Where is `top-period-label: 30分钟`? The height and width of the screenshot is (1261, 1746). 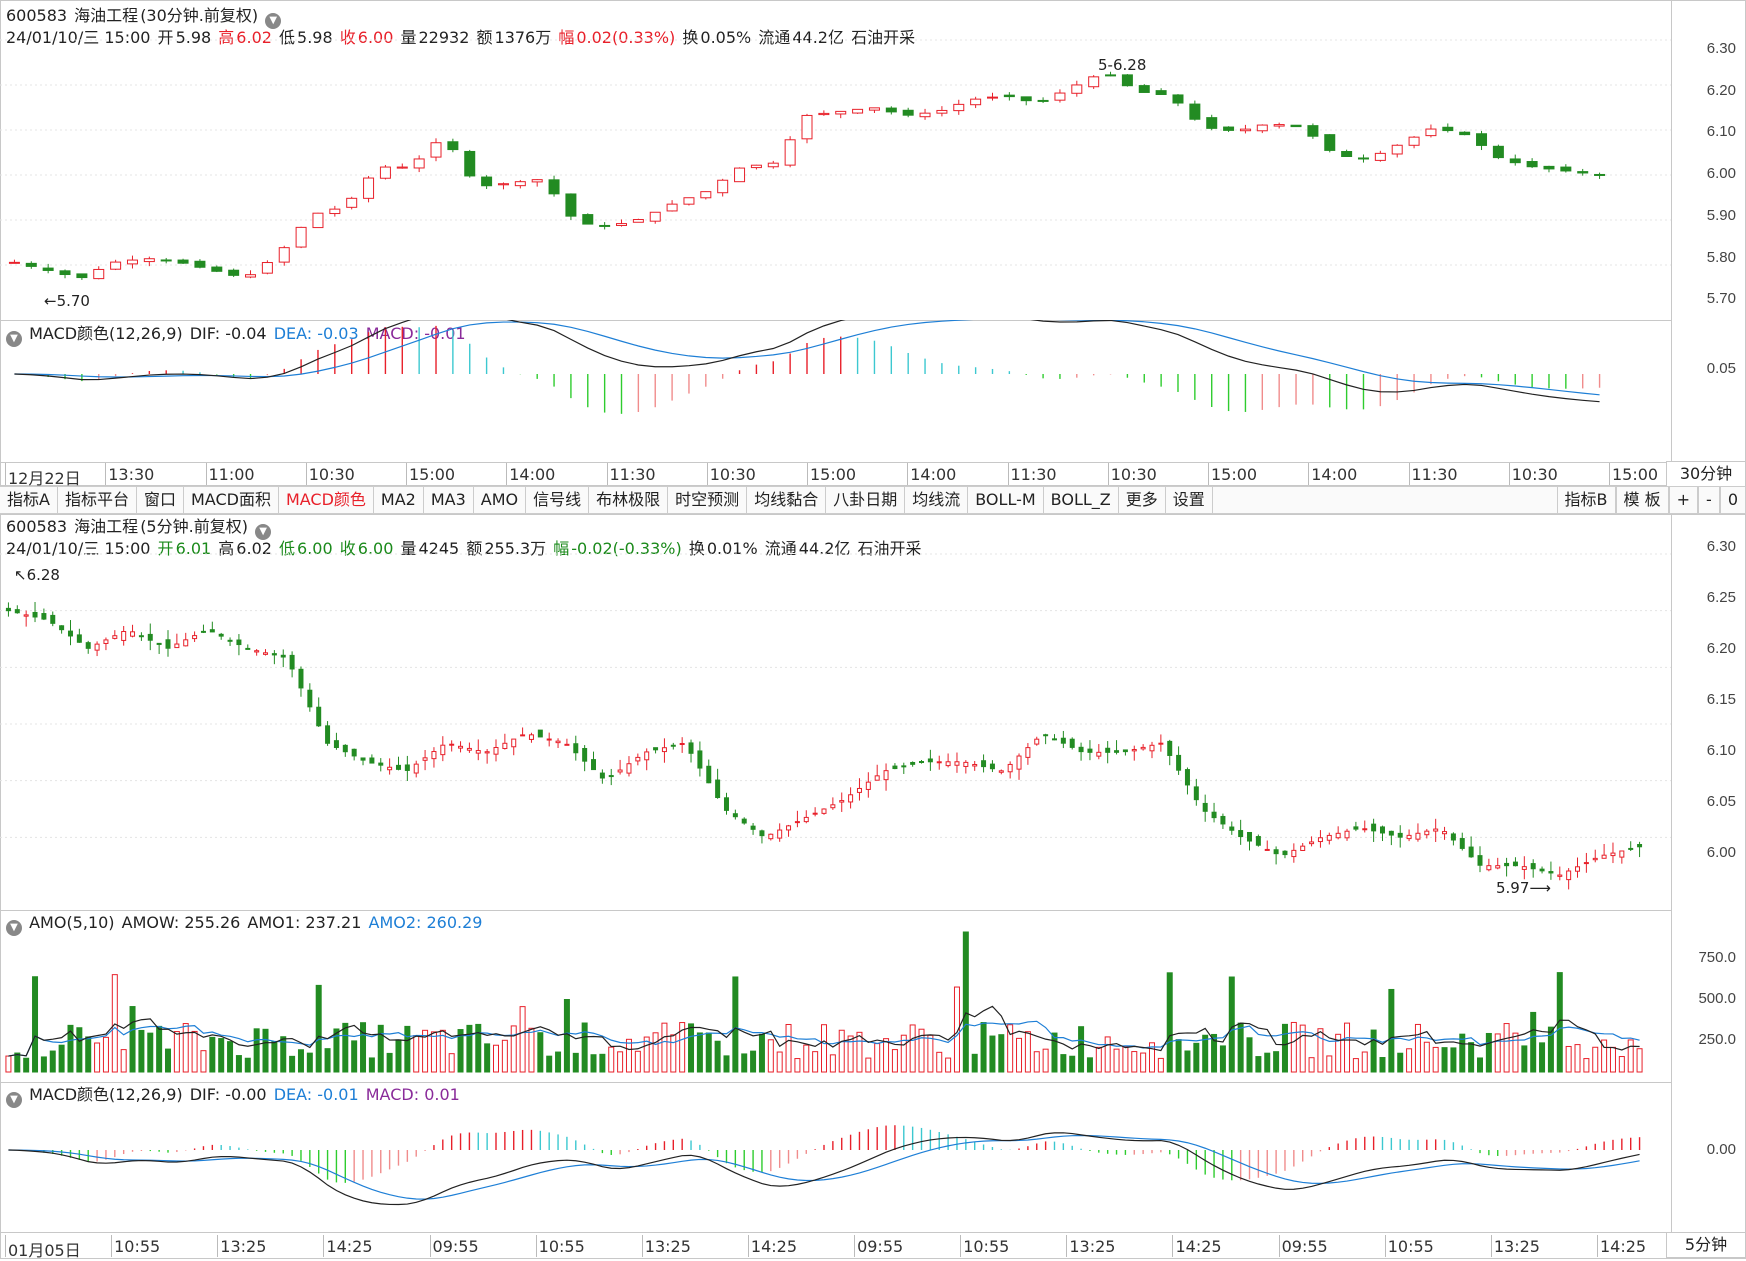
top-period-label: 30分钟 is located at coordinates (1706, 474).